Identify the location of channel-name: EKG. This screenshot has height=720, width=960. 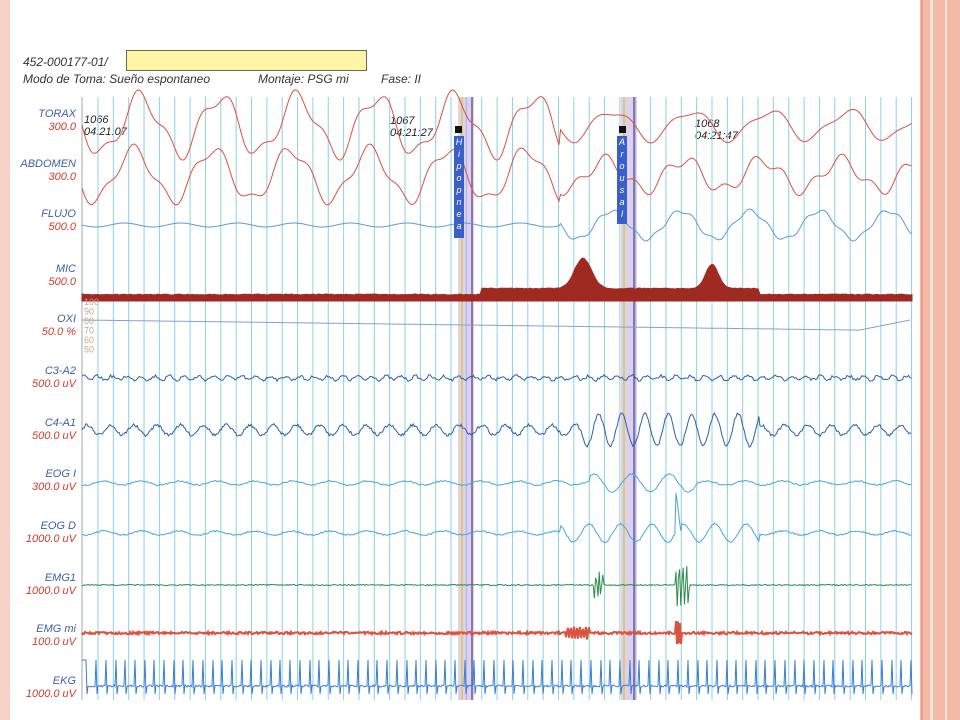
(64, 681).